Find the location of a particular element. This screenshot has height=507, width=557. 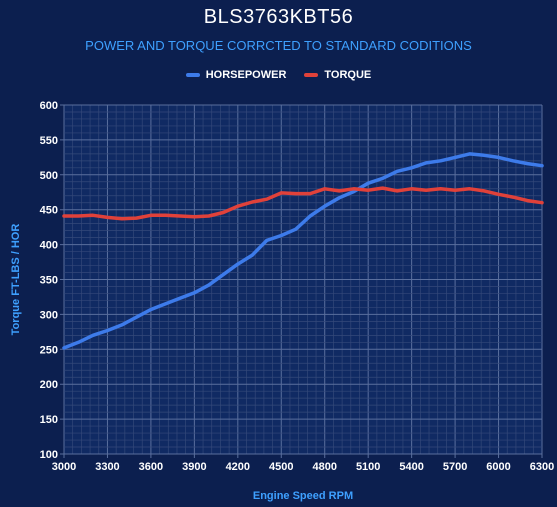

y-tick-label: 550 is located at coordinates (49, 141).